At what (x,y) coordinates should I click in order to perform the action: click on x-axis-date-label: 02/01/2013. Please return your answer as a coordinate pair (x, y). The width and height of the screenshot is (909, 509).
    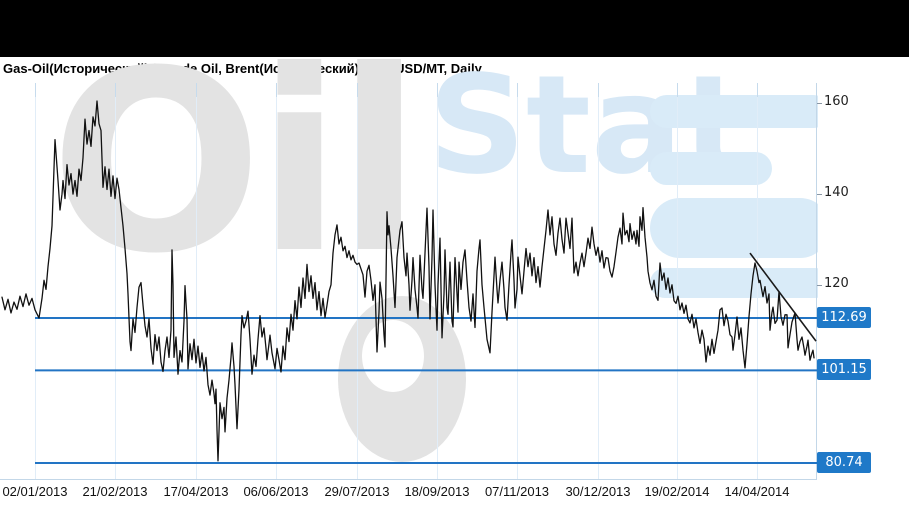
    Looking at the image, I should click on (35, 491).